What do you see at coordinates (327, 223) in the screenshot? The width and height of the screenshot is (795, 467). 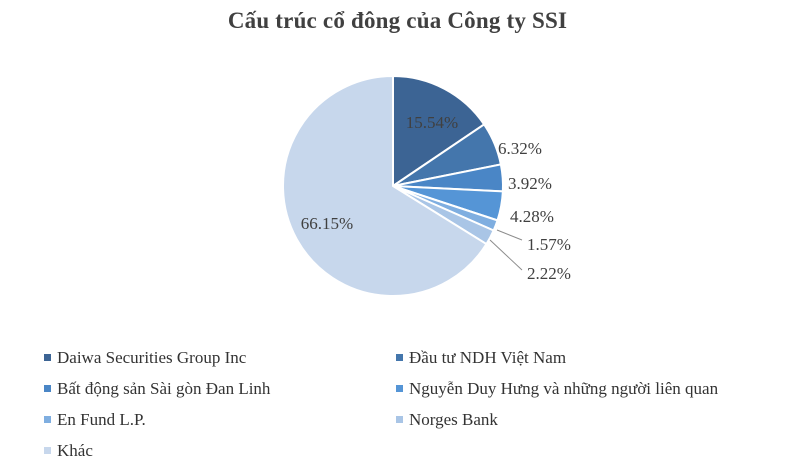 I see `data-label-7: 66.15%` at bounding box center [327, 223].